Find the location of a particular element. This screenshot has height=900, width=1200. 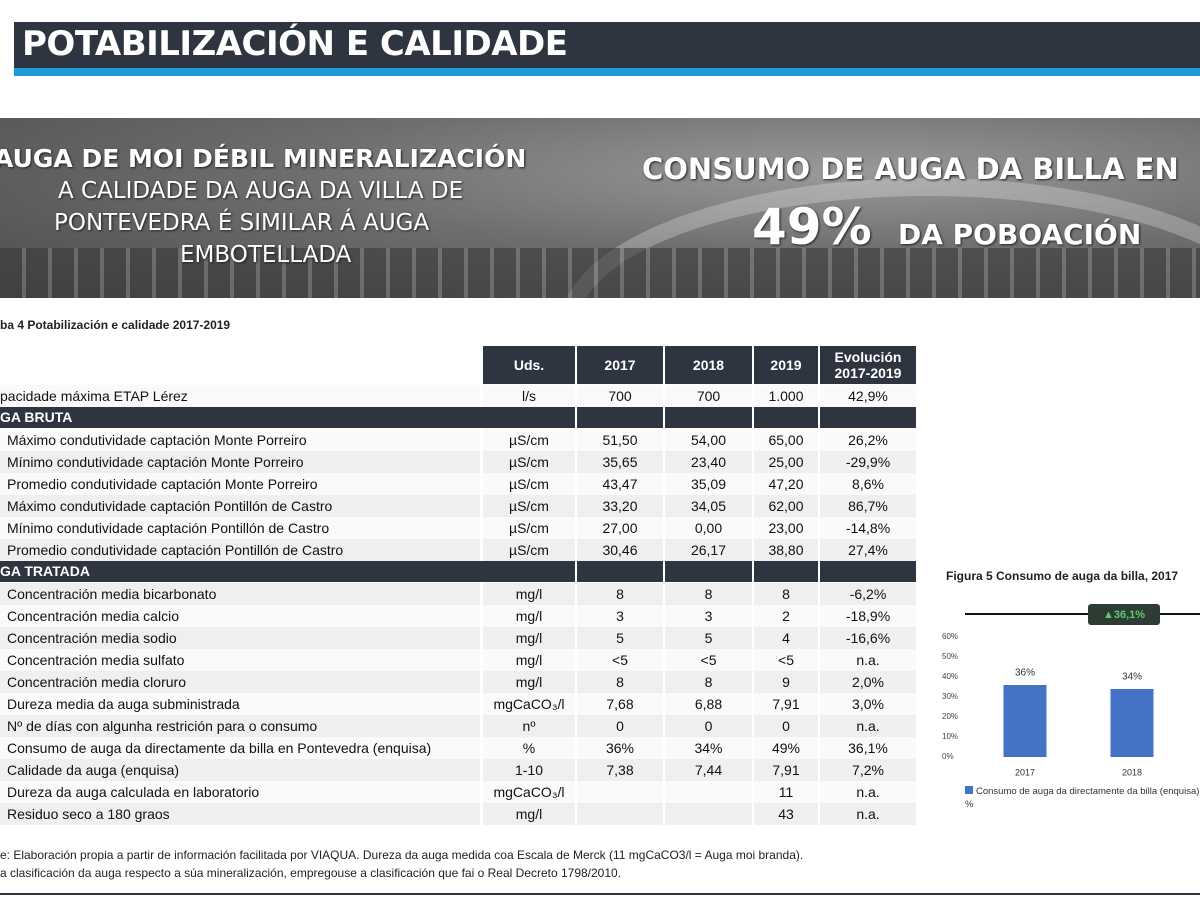

table-cell: 47,20 is located at coordinates (786, 484).